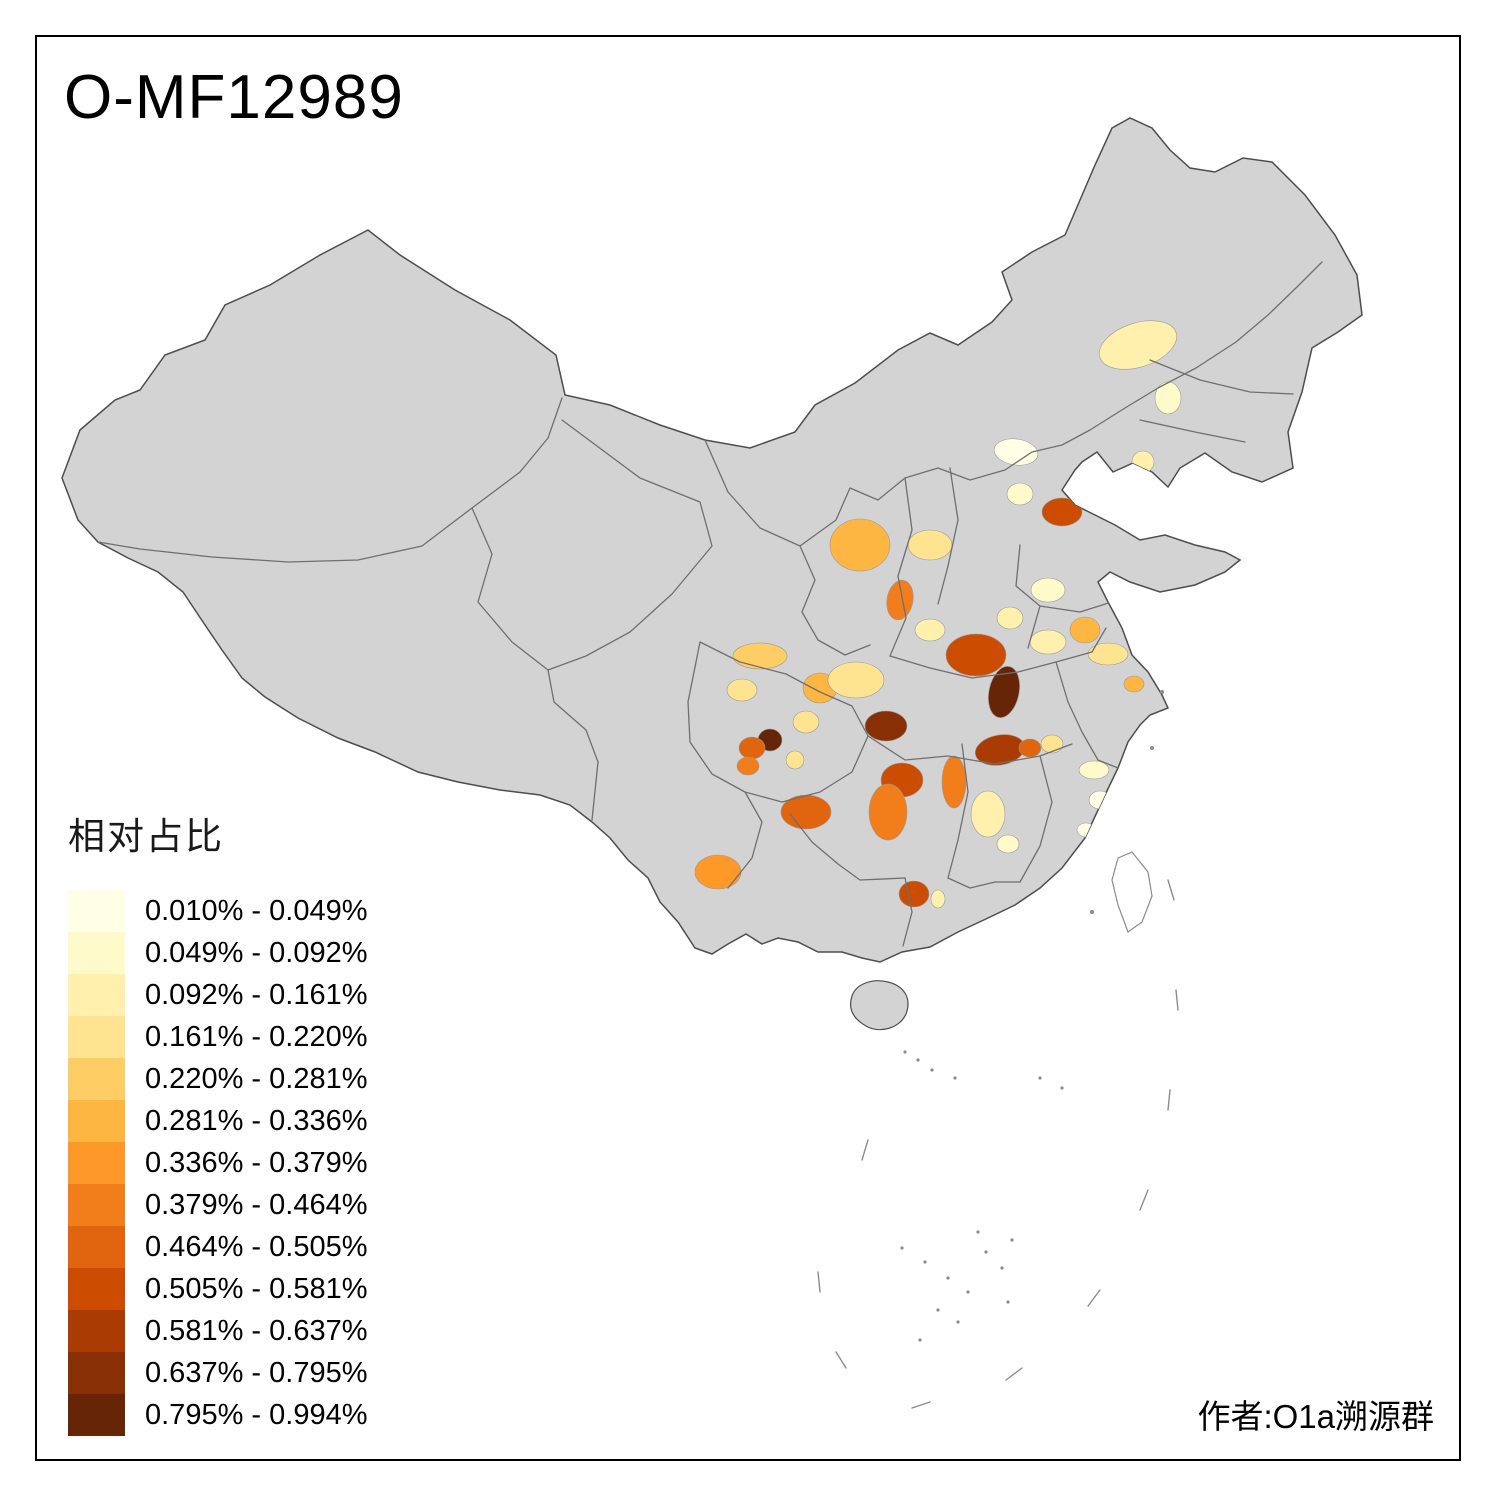  What do you see at coordinates (256, 994) in the screenshot?
I see `legend-range-label: 0.092% - 0.161%` at bounding box center [256, 994].